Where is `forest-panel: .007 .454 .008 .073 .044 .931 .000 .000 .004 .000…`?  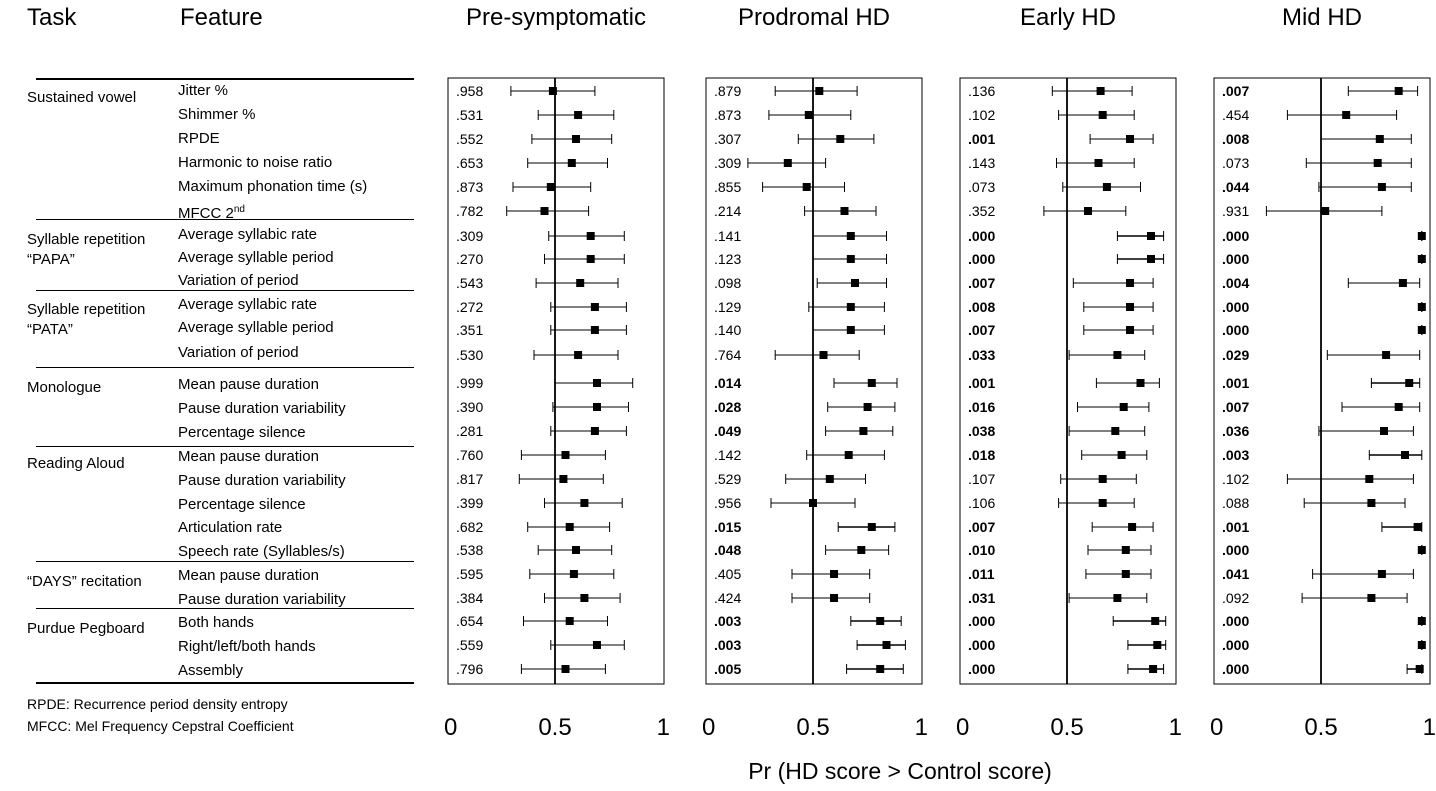 forest-panel: .007 .454 .008 .073 .044 .931 .000 .000 .004 .000… is located at coordinates (1323, 409).